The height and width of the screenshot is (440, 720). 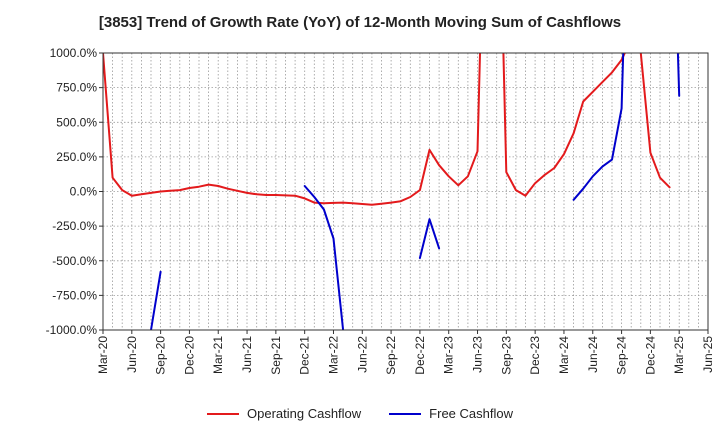 I want to click on x-tick-label: Sep-24, so click(x=622, y=355).